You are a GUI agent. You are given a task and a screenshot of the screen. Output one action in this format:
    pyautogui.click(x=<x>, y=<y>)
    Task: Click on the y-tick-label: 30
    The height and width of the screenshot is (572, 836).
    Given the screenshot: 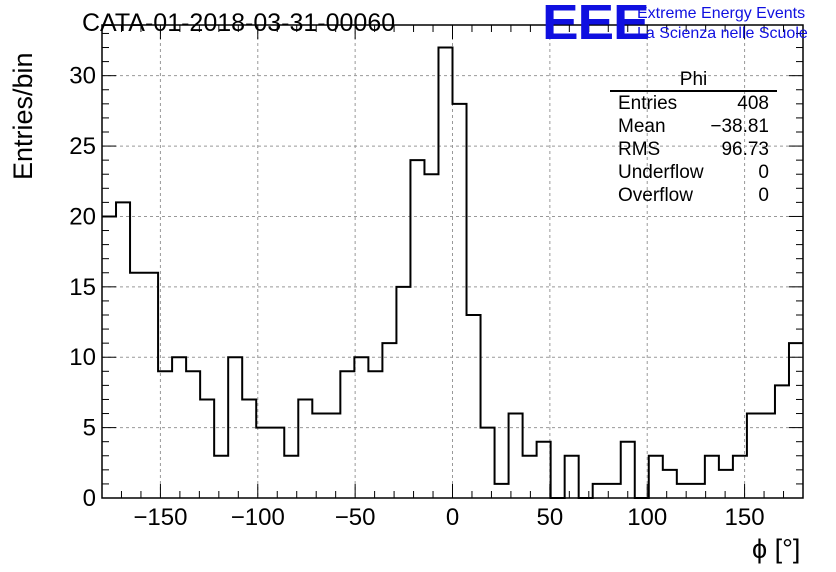 What is the action you would take?
    pyautogui.click(x=82, y=76)
    